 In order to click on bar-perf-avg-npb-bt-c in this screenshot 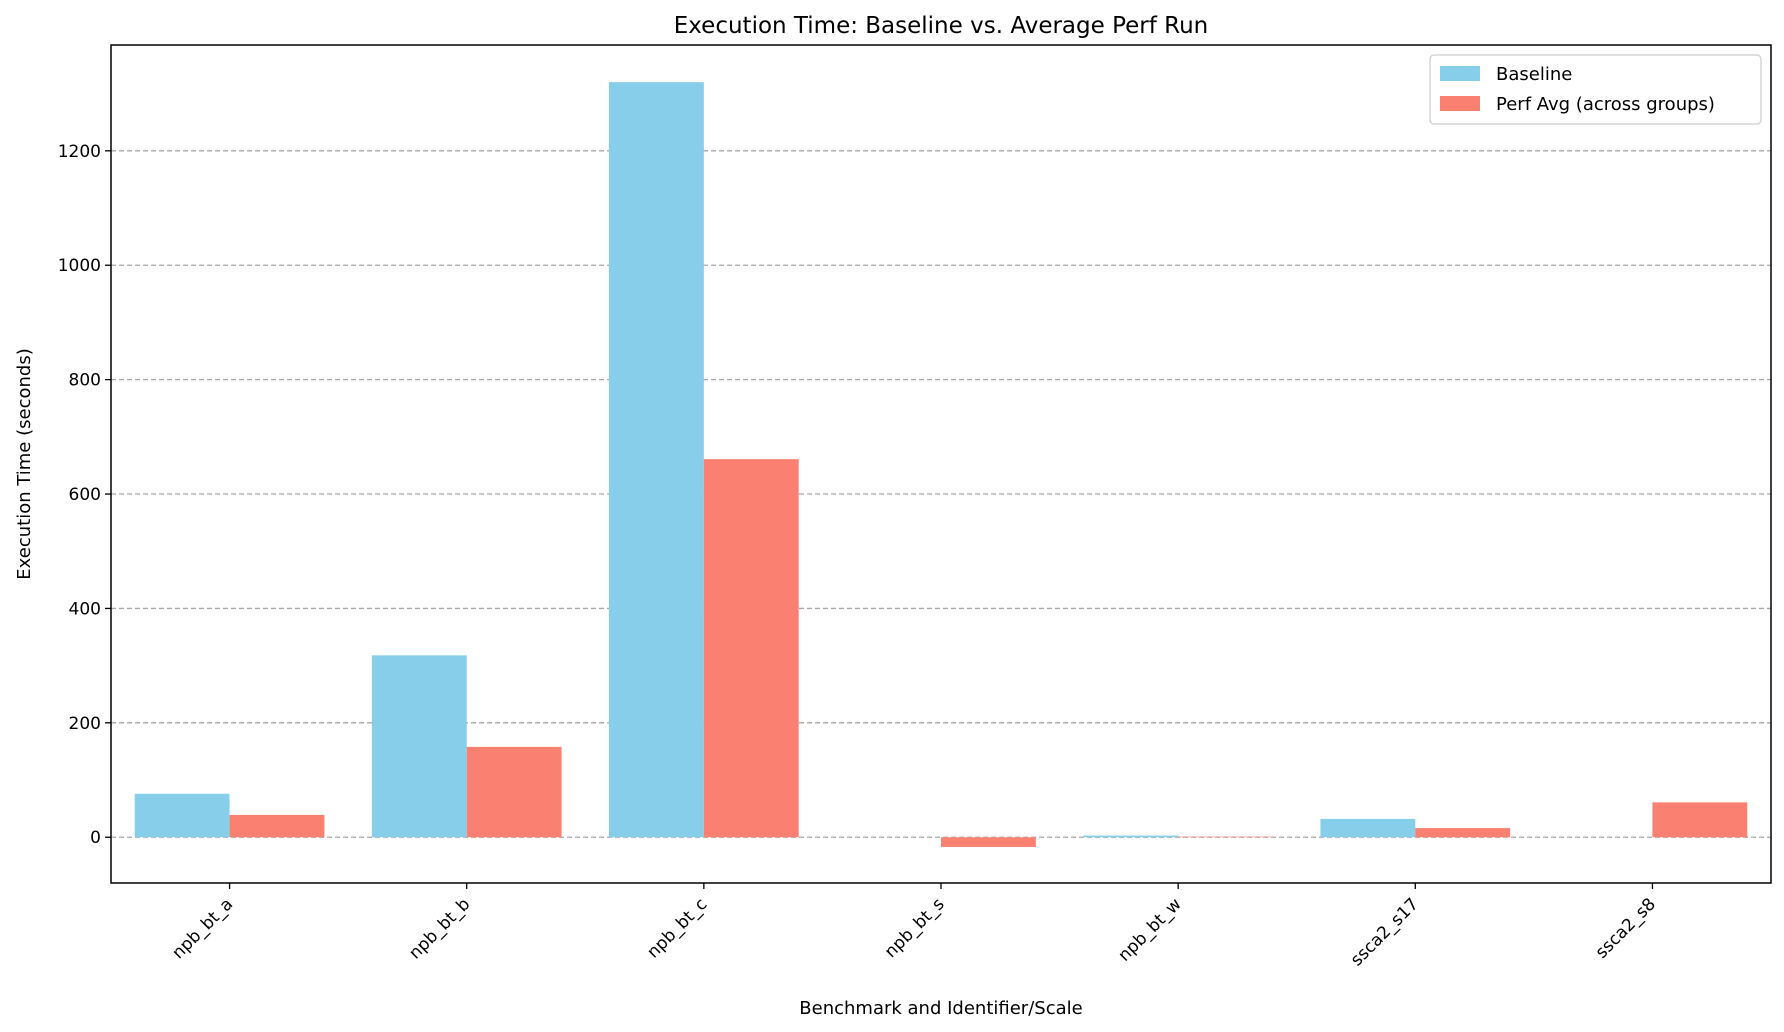, I will do `click(751, 648)`.